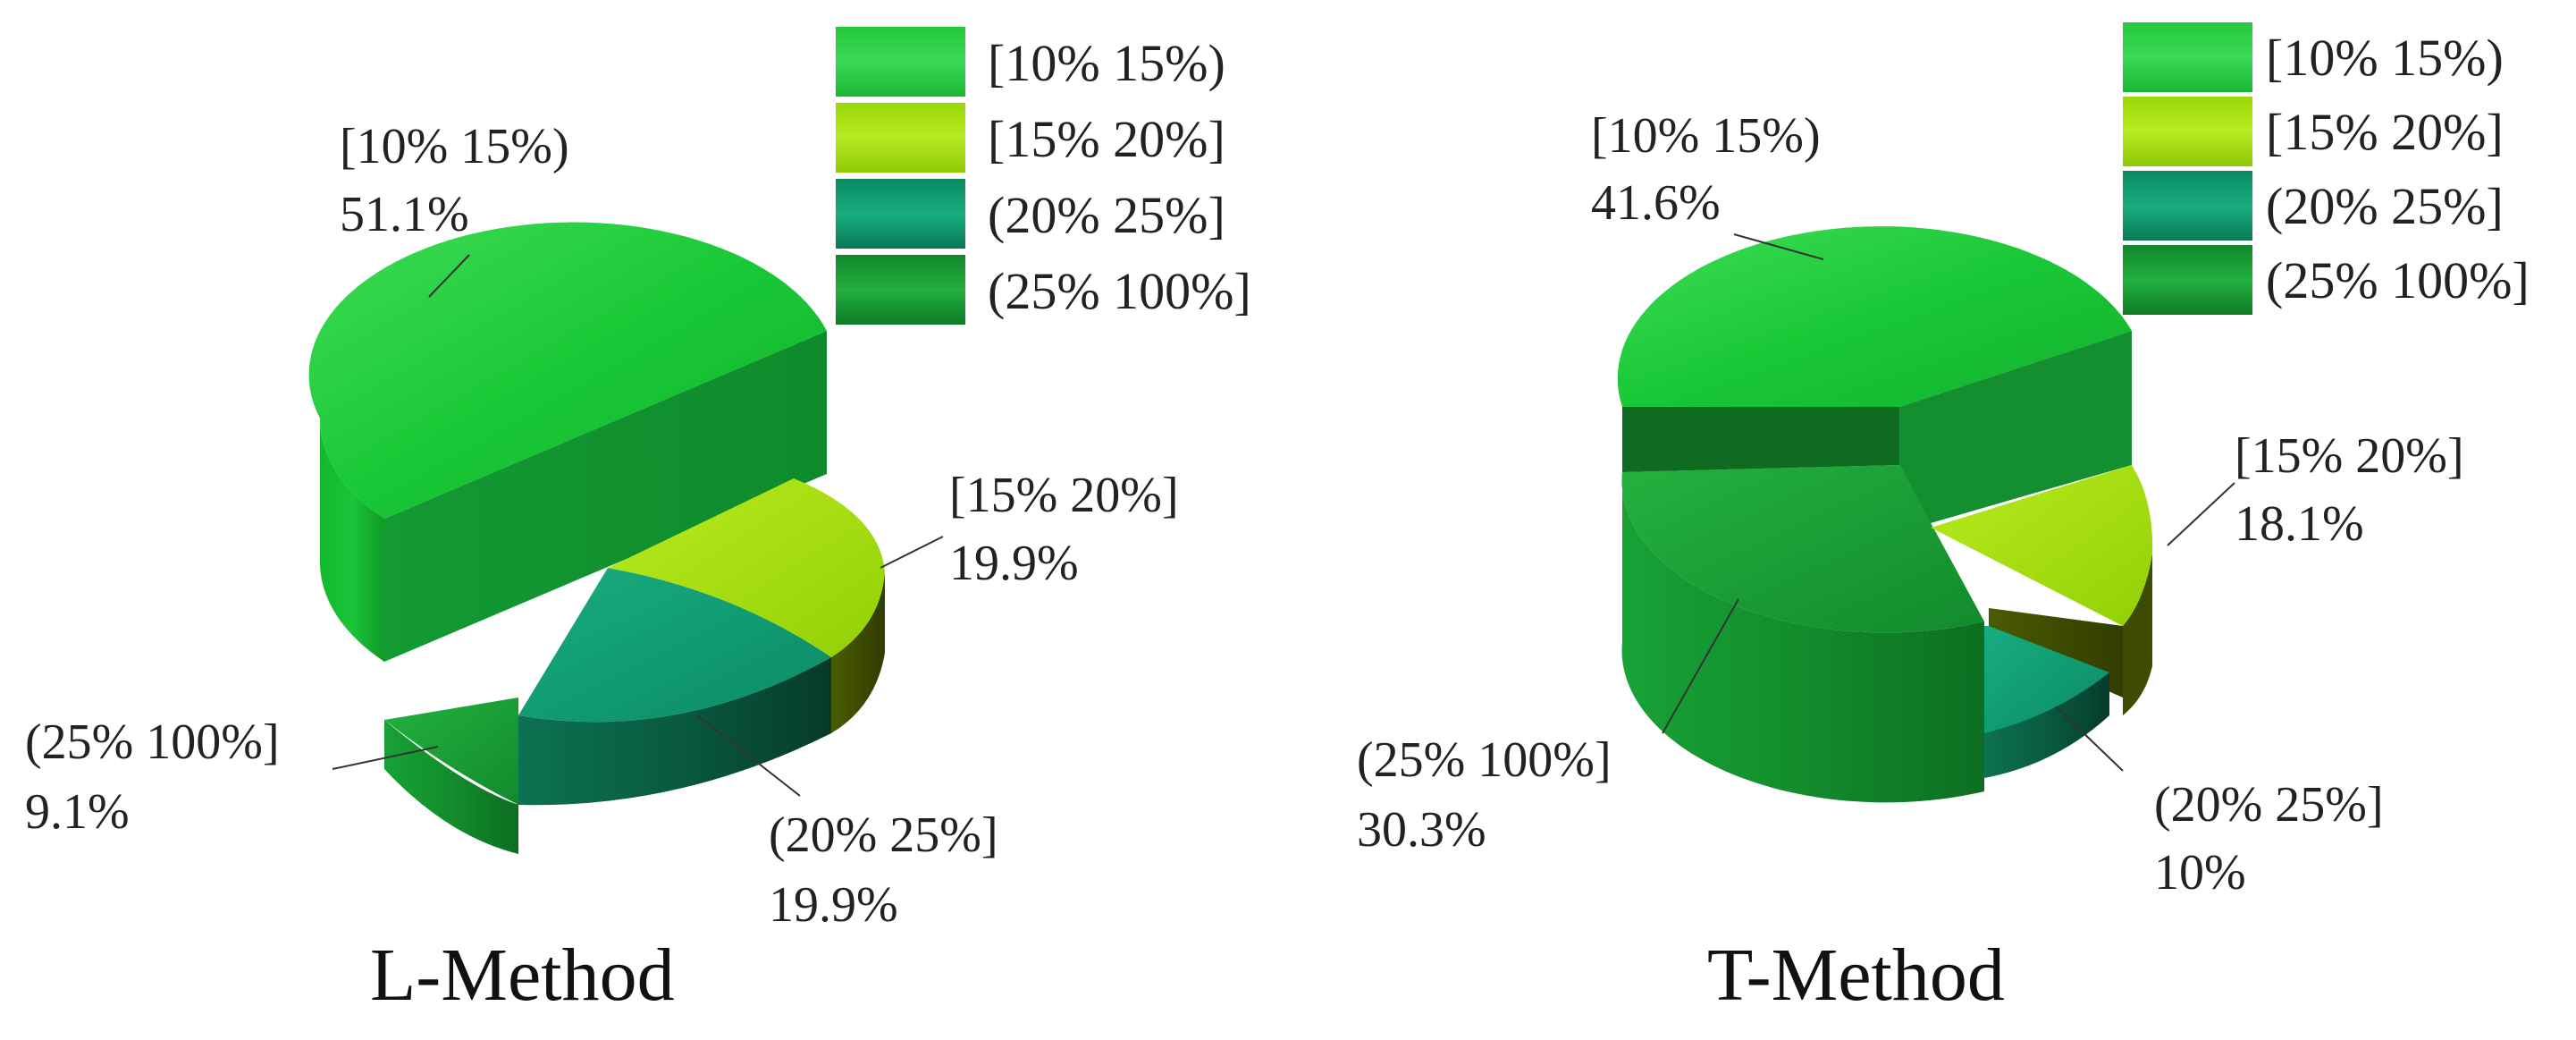 Image resolution: width=2576 pixels, height=1040 pixels. What do you see at coordinates (1485, 760) in the screenshot?
I see `t-label-25-100-cat: (25% 100%]` at bounding box center [1485, 760].